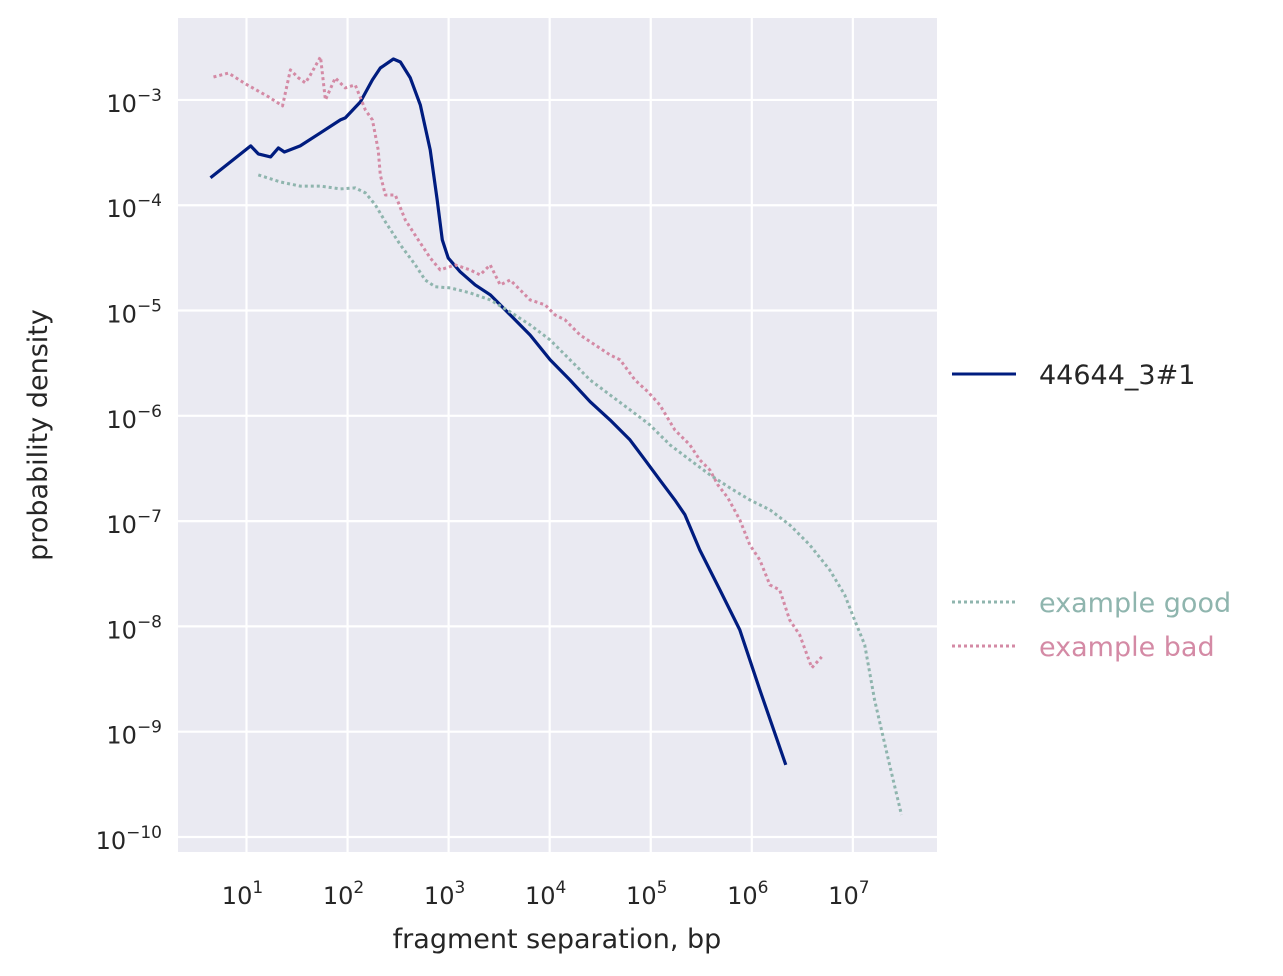 The height and width of the screenshot is (976, 1283). Describe the element at coordinates (38, 435) in the screenshot. I see `y-axis-label: probability density` at that location.